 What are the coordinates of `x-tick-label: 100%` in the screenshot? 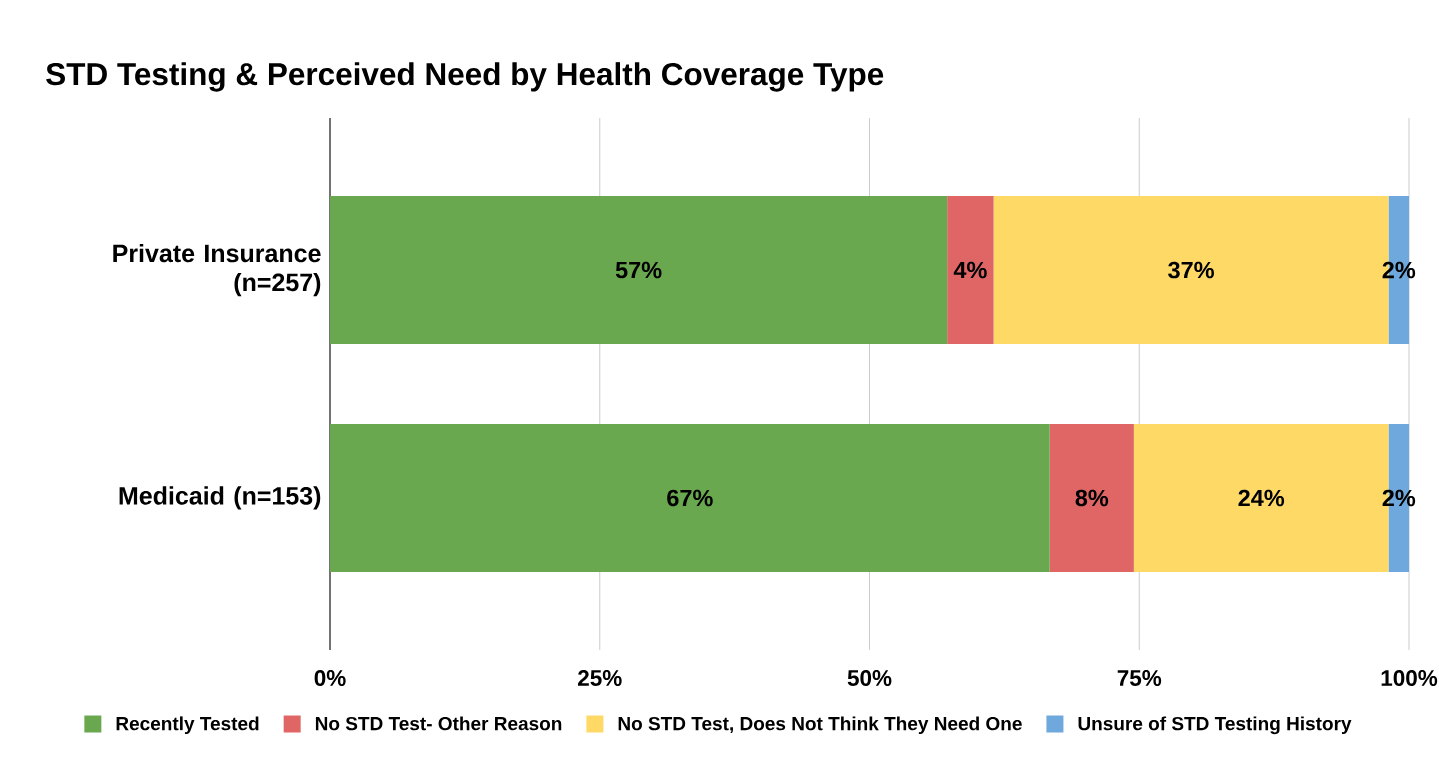 It's located at (1409, 678).